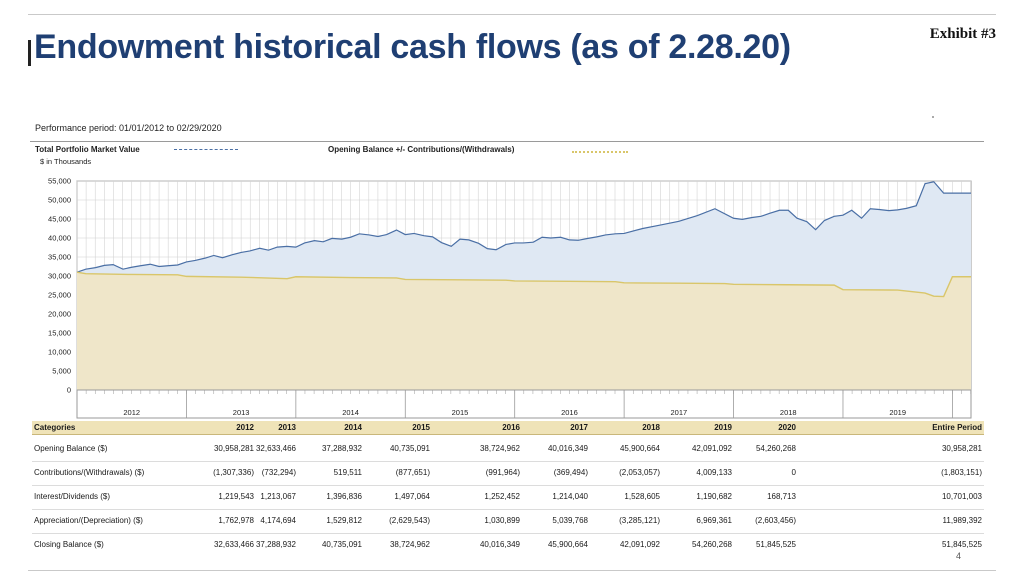 This screenshot has height=576, width=1024. I want to click on table-cell: 519,511, so click(347, 472).